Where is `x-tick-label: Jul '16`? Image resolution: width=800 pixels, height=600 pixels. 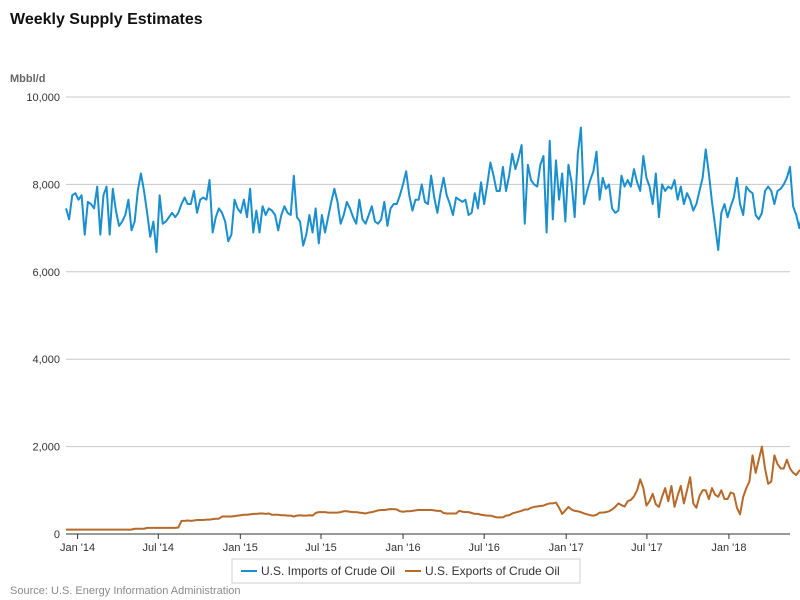
x-tick-label: Jul '16 is located at coordinates (483, 548).